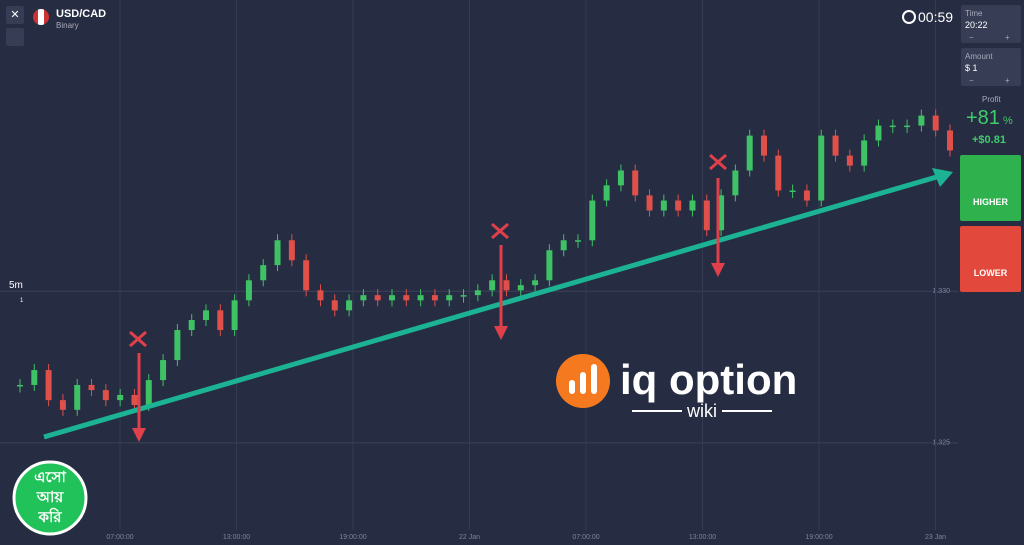 The image size is (1024, 545). Describe the element at coordinates (990, 259) in the screenshot. I see `lower-button: LOWER` at that location.